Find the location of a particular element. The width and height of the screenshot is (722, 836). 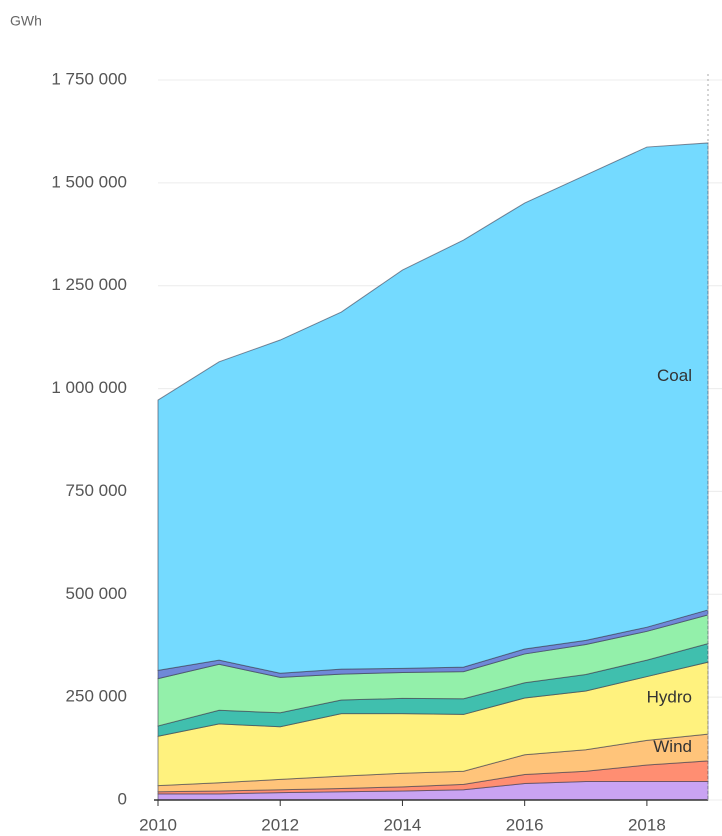

y-tick-label: 1 250 000 is located at coordinates (89, 284).